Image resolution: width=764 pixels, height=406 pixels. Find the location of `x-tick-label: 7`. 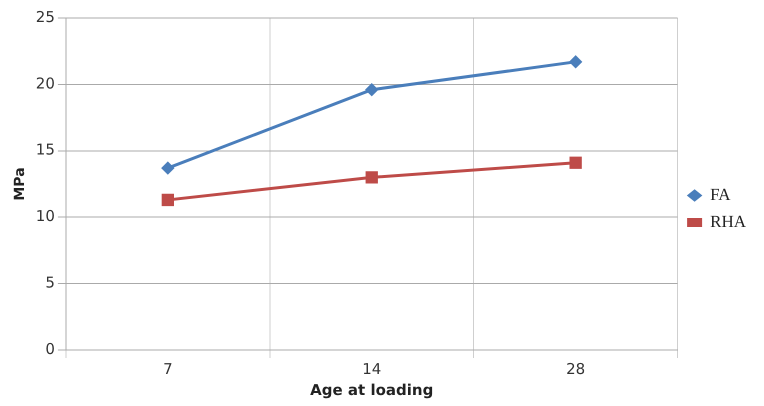

x-tick-label: 7 is located at coordinates (168, 369).